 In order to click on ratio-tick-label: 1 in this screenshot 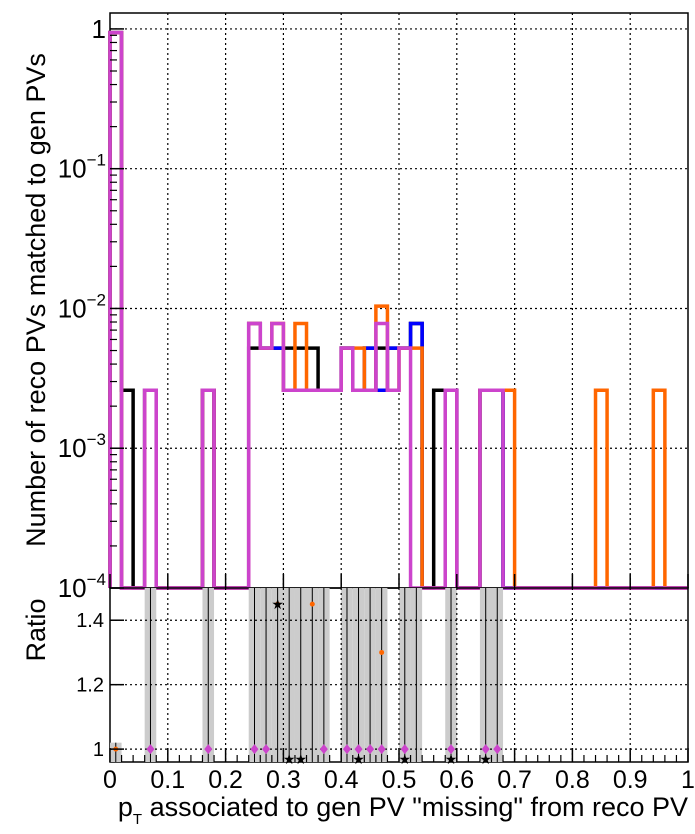, I will do `click(98, 750)`.